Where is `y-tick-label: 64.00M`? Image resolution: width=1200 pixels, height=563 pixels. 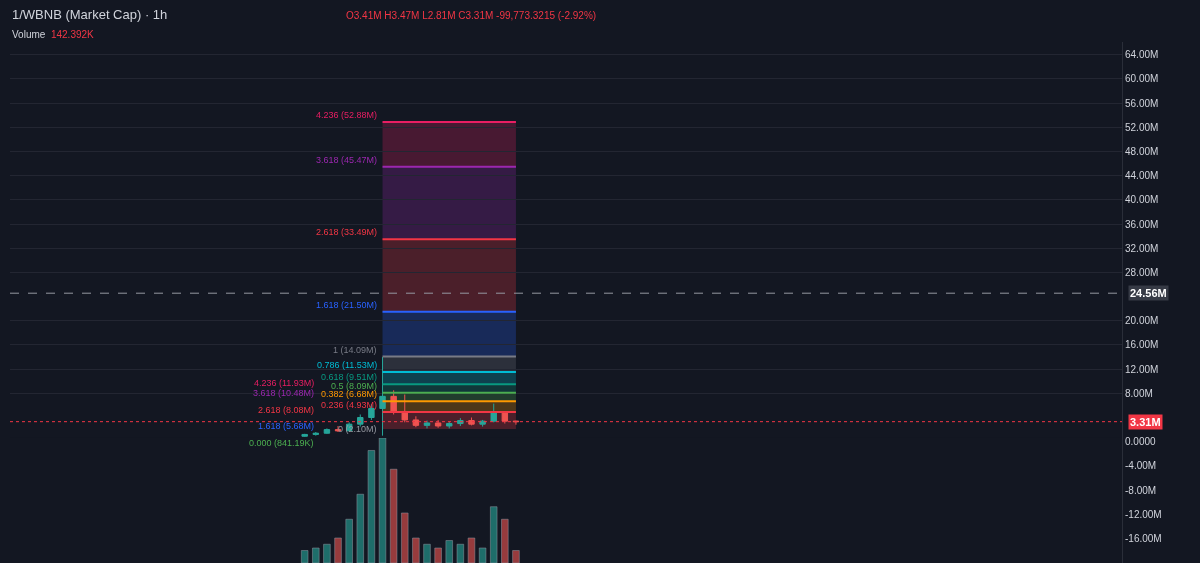 y-tick-label: 64.00M is located at coordinates (1142, 55).